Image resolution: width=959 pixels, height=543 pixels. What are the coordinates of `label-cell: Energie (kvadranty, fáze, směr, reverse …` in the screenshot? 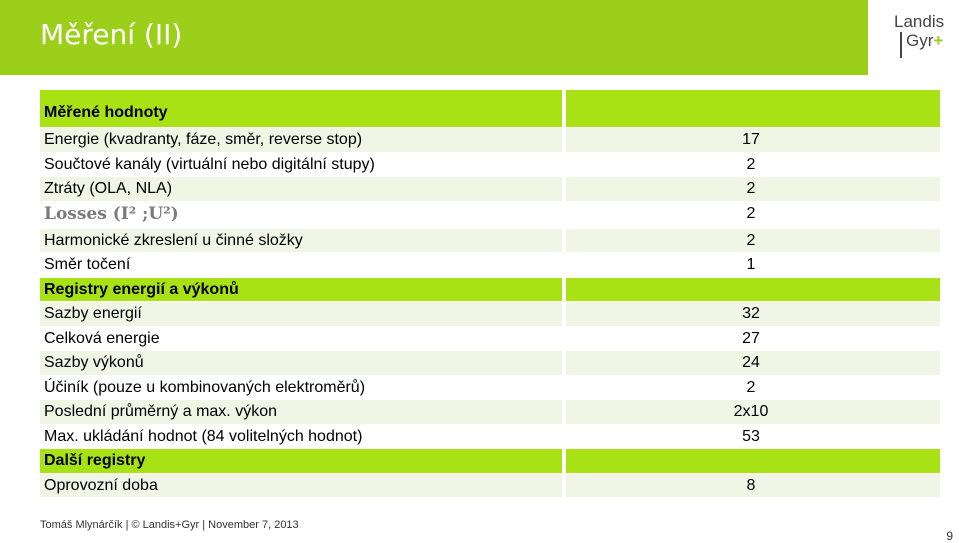 It's located at (301, 140).